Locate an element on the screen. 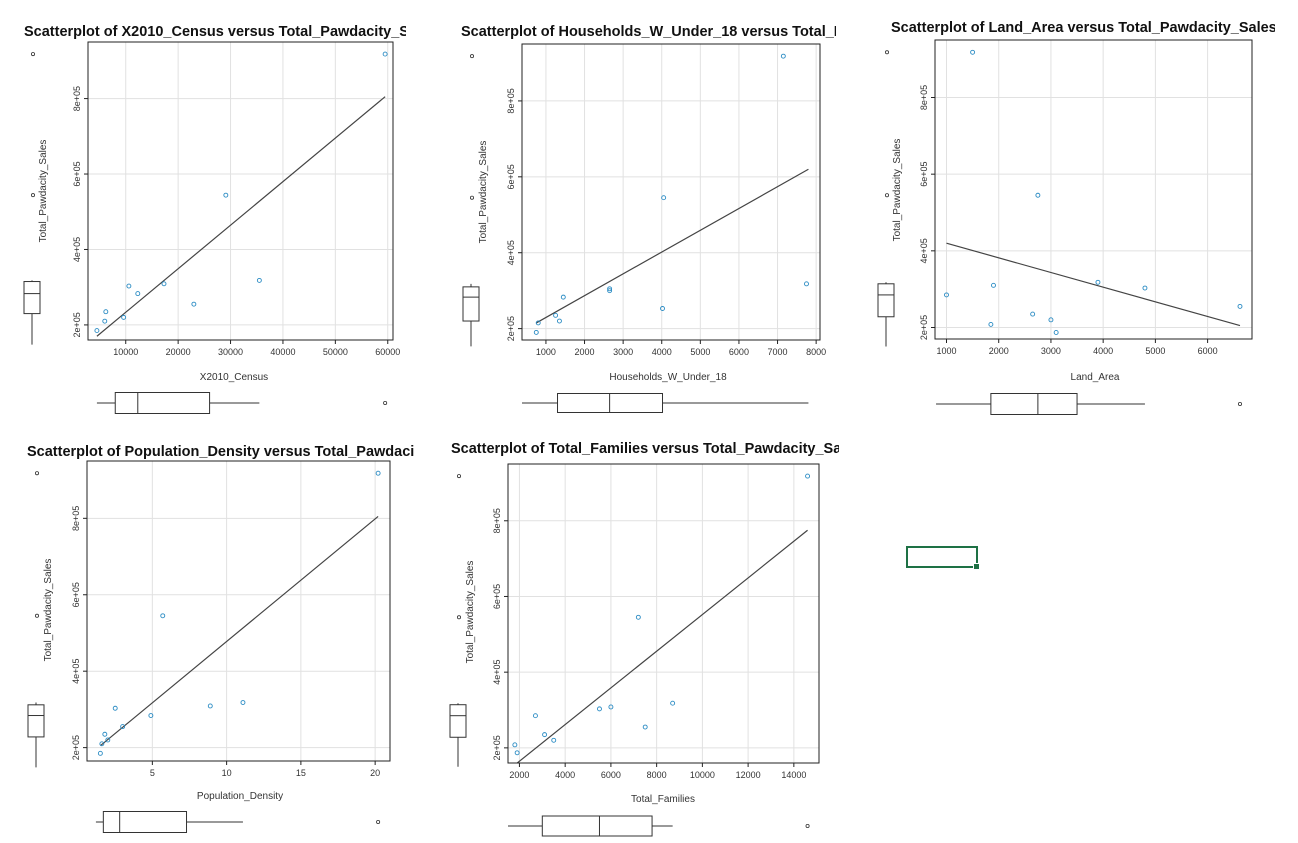 The image size is (1298, 843). y-tick-label: 6e+05 is located at coordinates (76, 594).